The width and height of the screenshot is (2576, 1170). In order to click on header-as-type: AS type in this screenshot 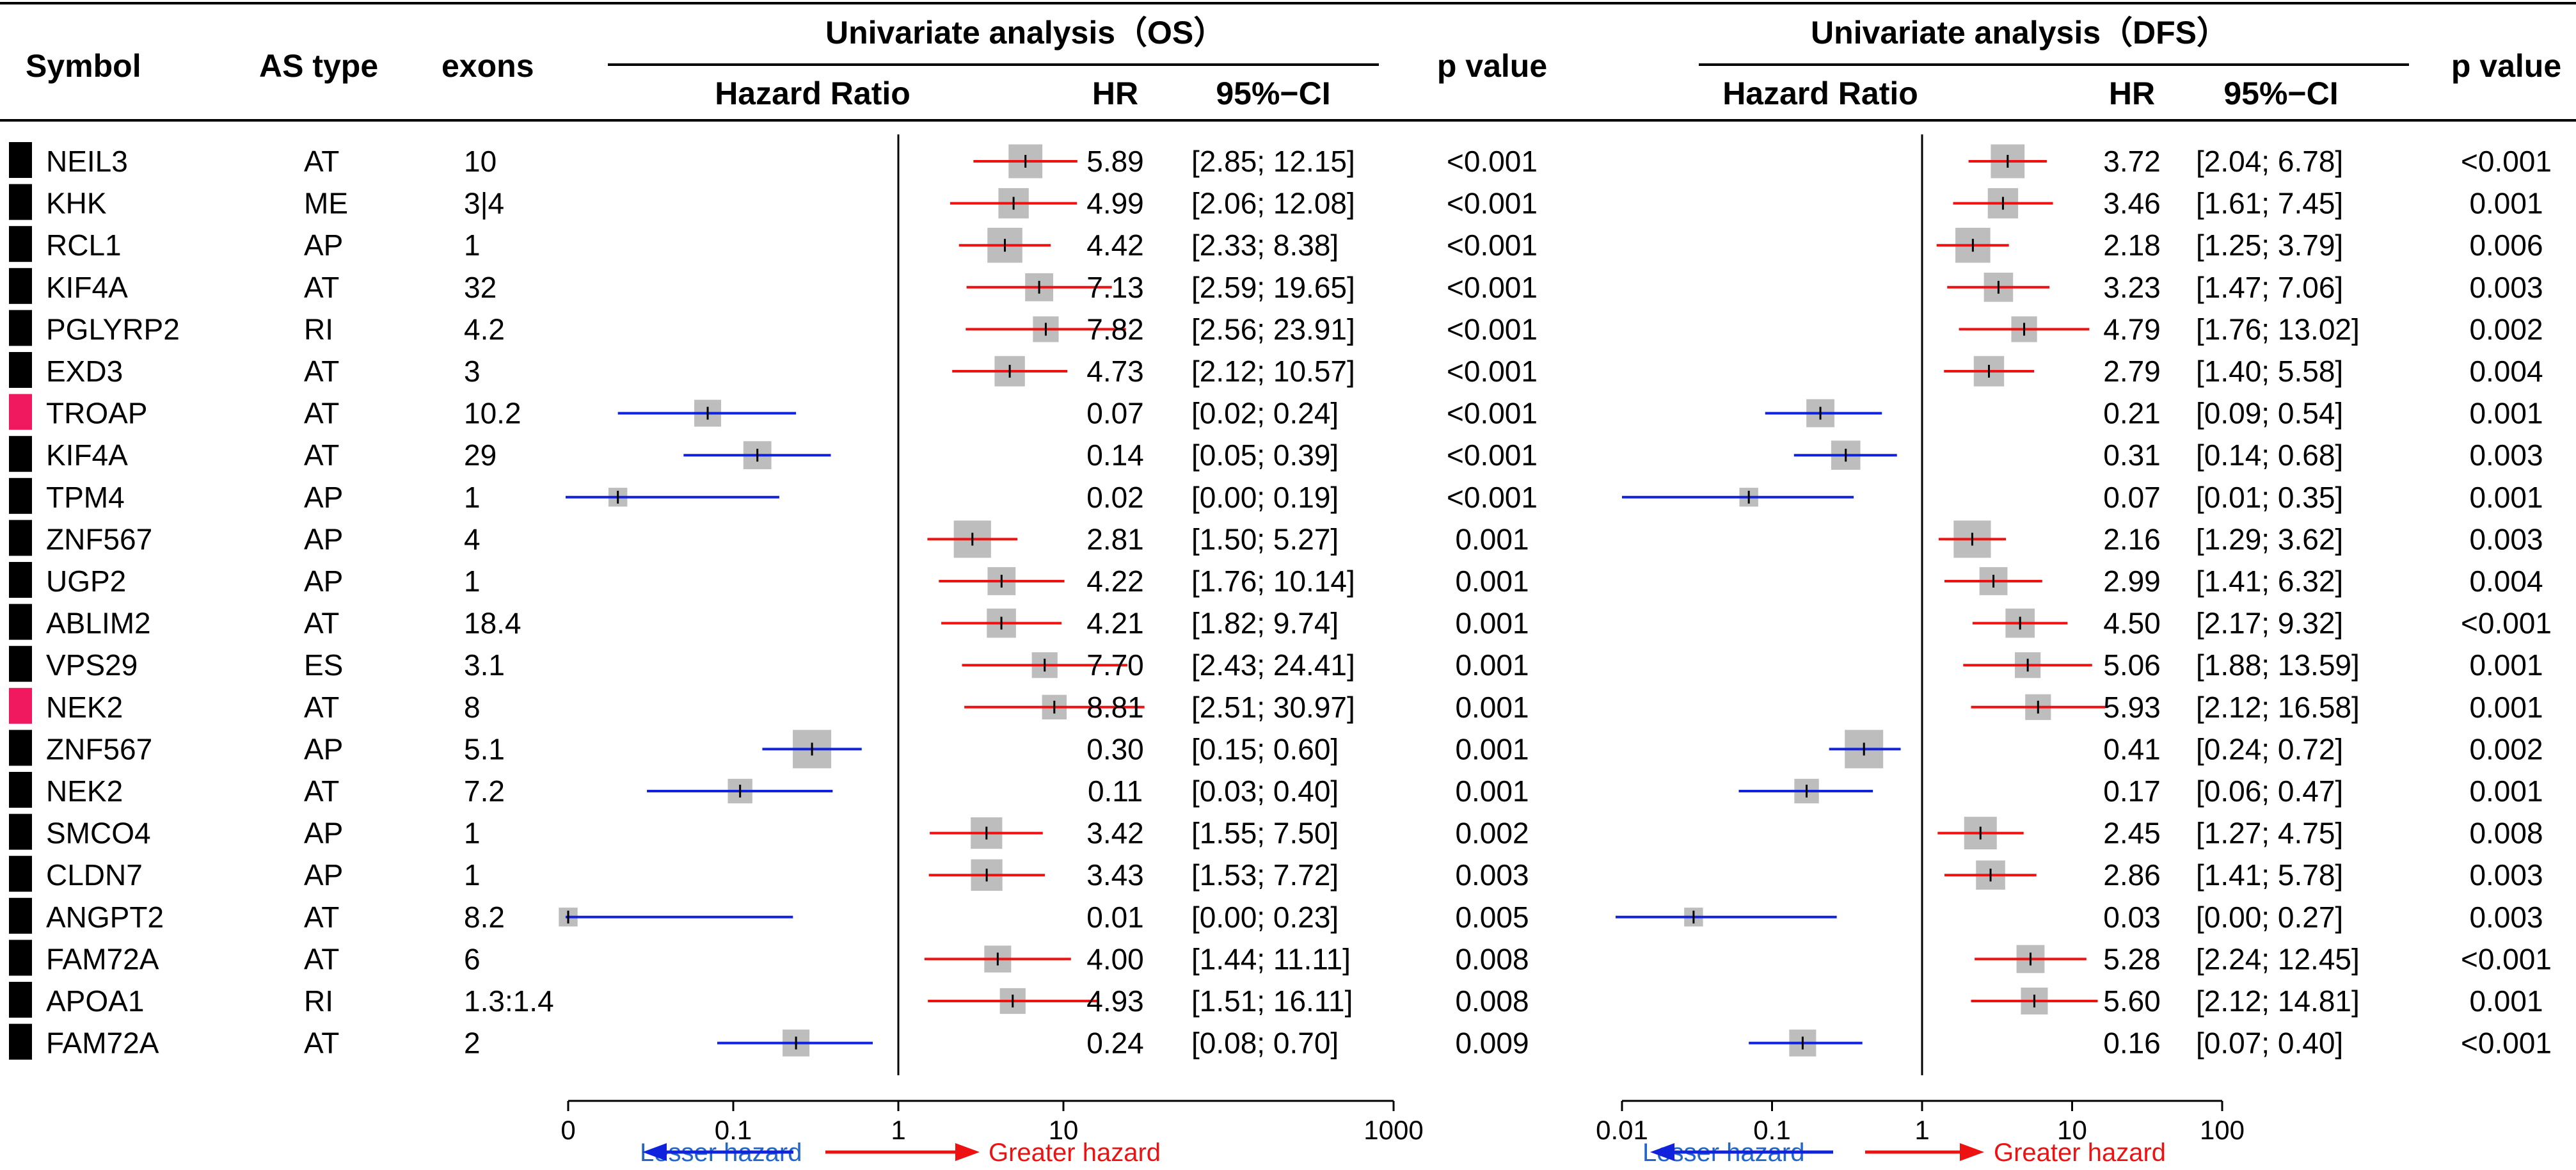, I will do `click(319, 66)`.